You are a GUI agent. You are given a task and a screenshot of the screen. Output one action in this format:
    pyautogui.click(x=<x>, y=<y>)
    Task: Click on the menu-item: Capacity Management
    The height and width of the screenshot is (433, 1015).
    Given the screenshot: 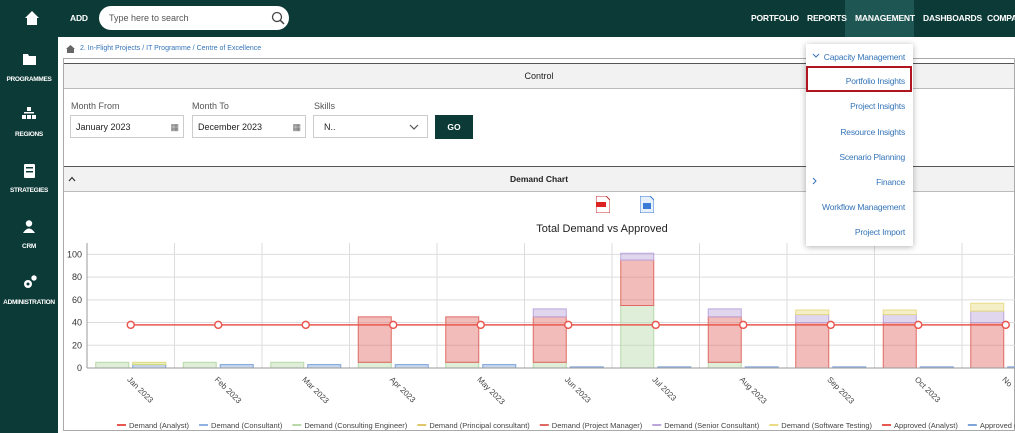 What is the action you would take?
    pyautogui.click(x=864, y=57)
    